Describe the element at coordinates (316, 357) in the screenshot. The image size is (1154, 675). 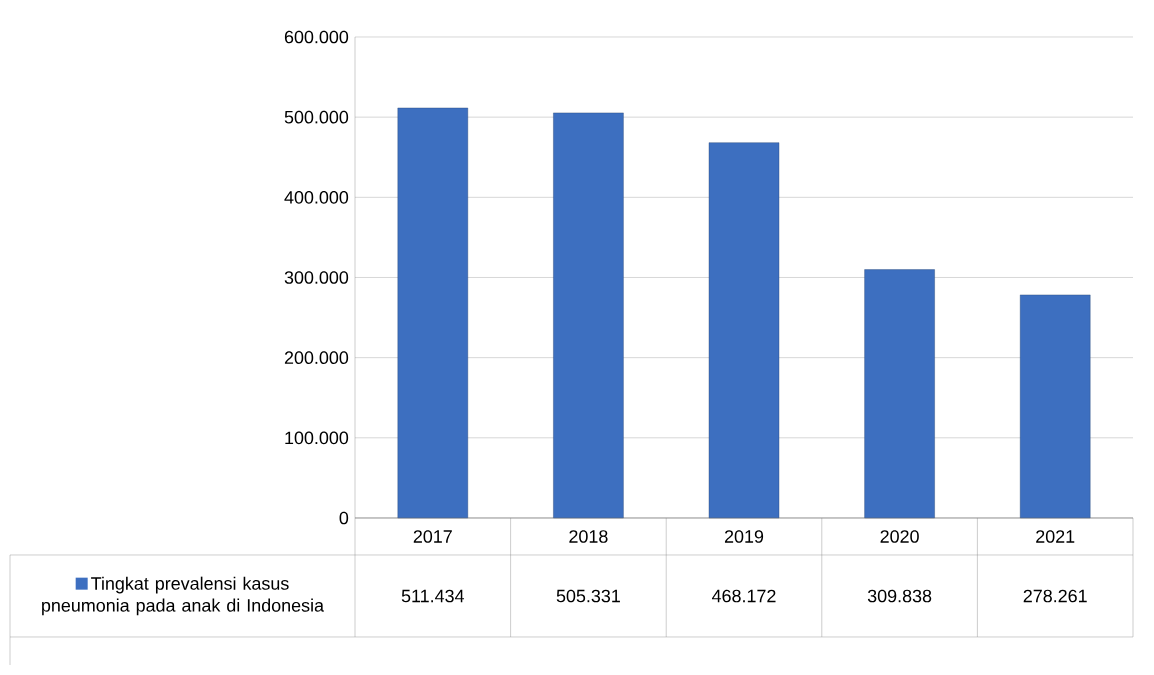
I see `y-tick-label: 200.000` at that location.